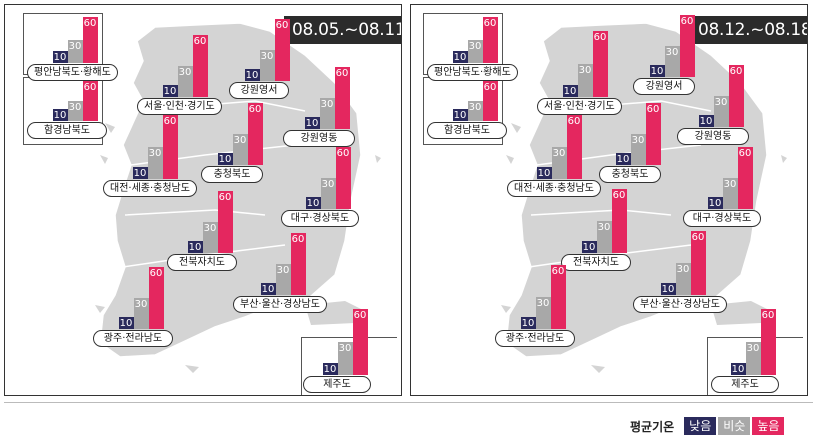 The image size is (817, 444). What do you see at coordinates (202, 231) in the screenshot?
I see `region-jeonbuk: 10 30 60 전북자치도` at bounding box center [202, 231].